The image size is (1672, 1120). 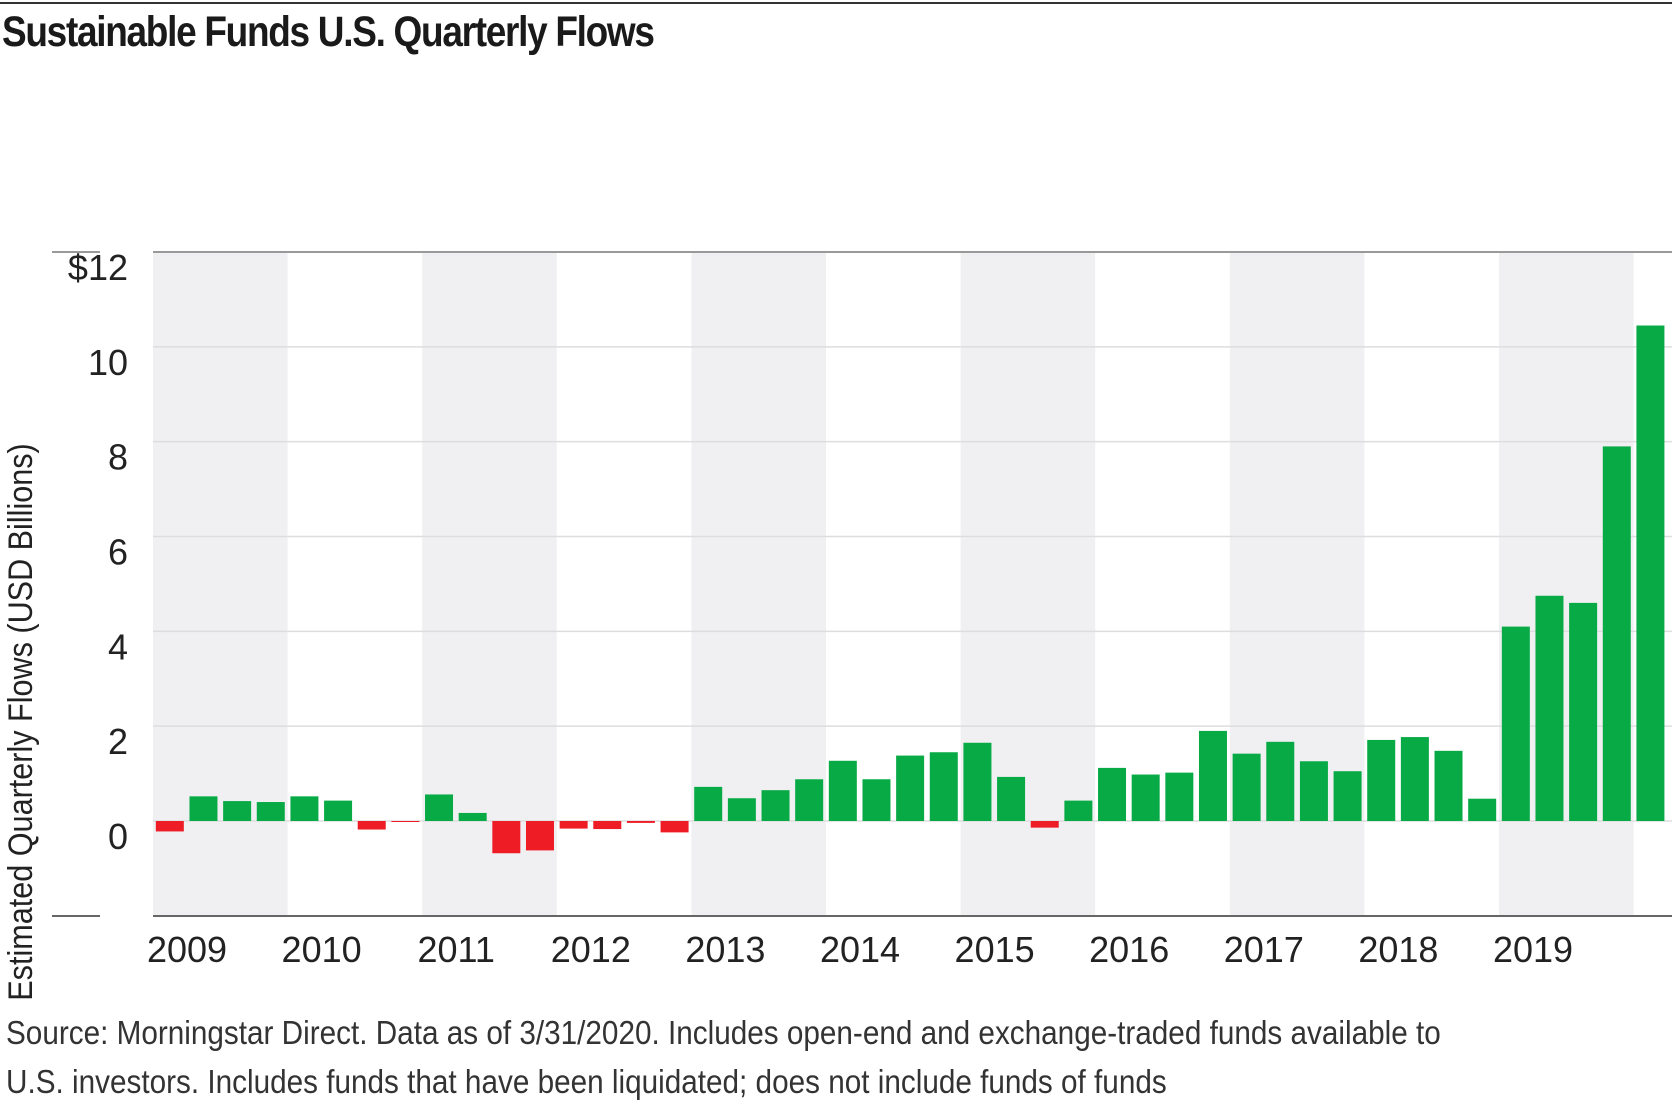 I want to click on y-tick-label: 4, so click(x=118, y=646).